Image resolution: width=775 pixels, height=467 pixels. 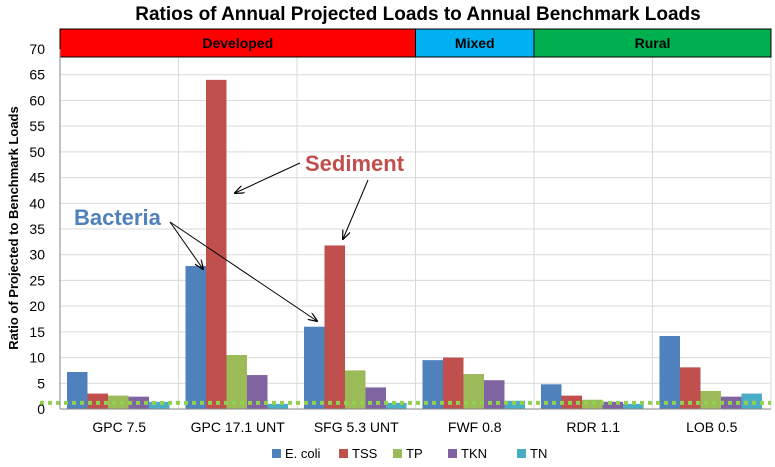 What do you see at coordinates (37, 178) in the screenshot?
I see `y-tick-label: 45` at bounding box center [37, 178].